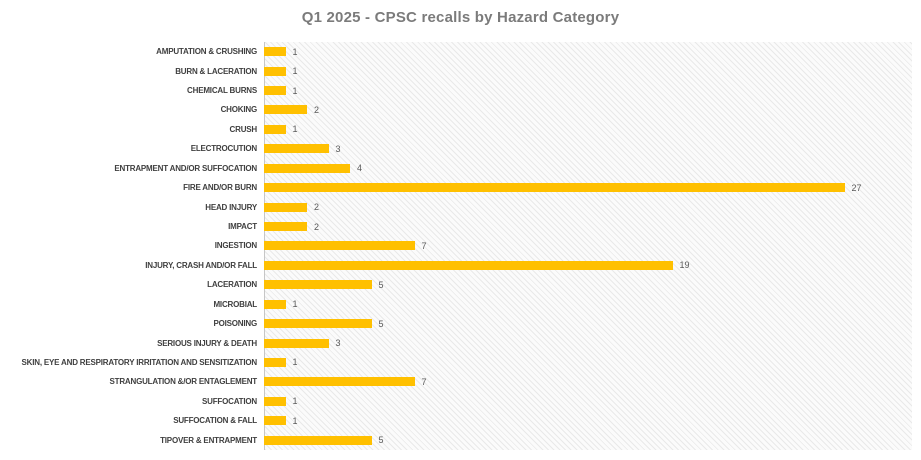 Image resolution: width=921 pixels, height=460 pixels. Describe the element at coordinates (684, 265) in the screenshot. I see `value-label: 19` at that location.